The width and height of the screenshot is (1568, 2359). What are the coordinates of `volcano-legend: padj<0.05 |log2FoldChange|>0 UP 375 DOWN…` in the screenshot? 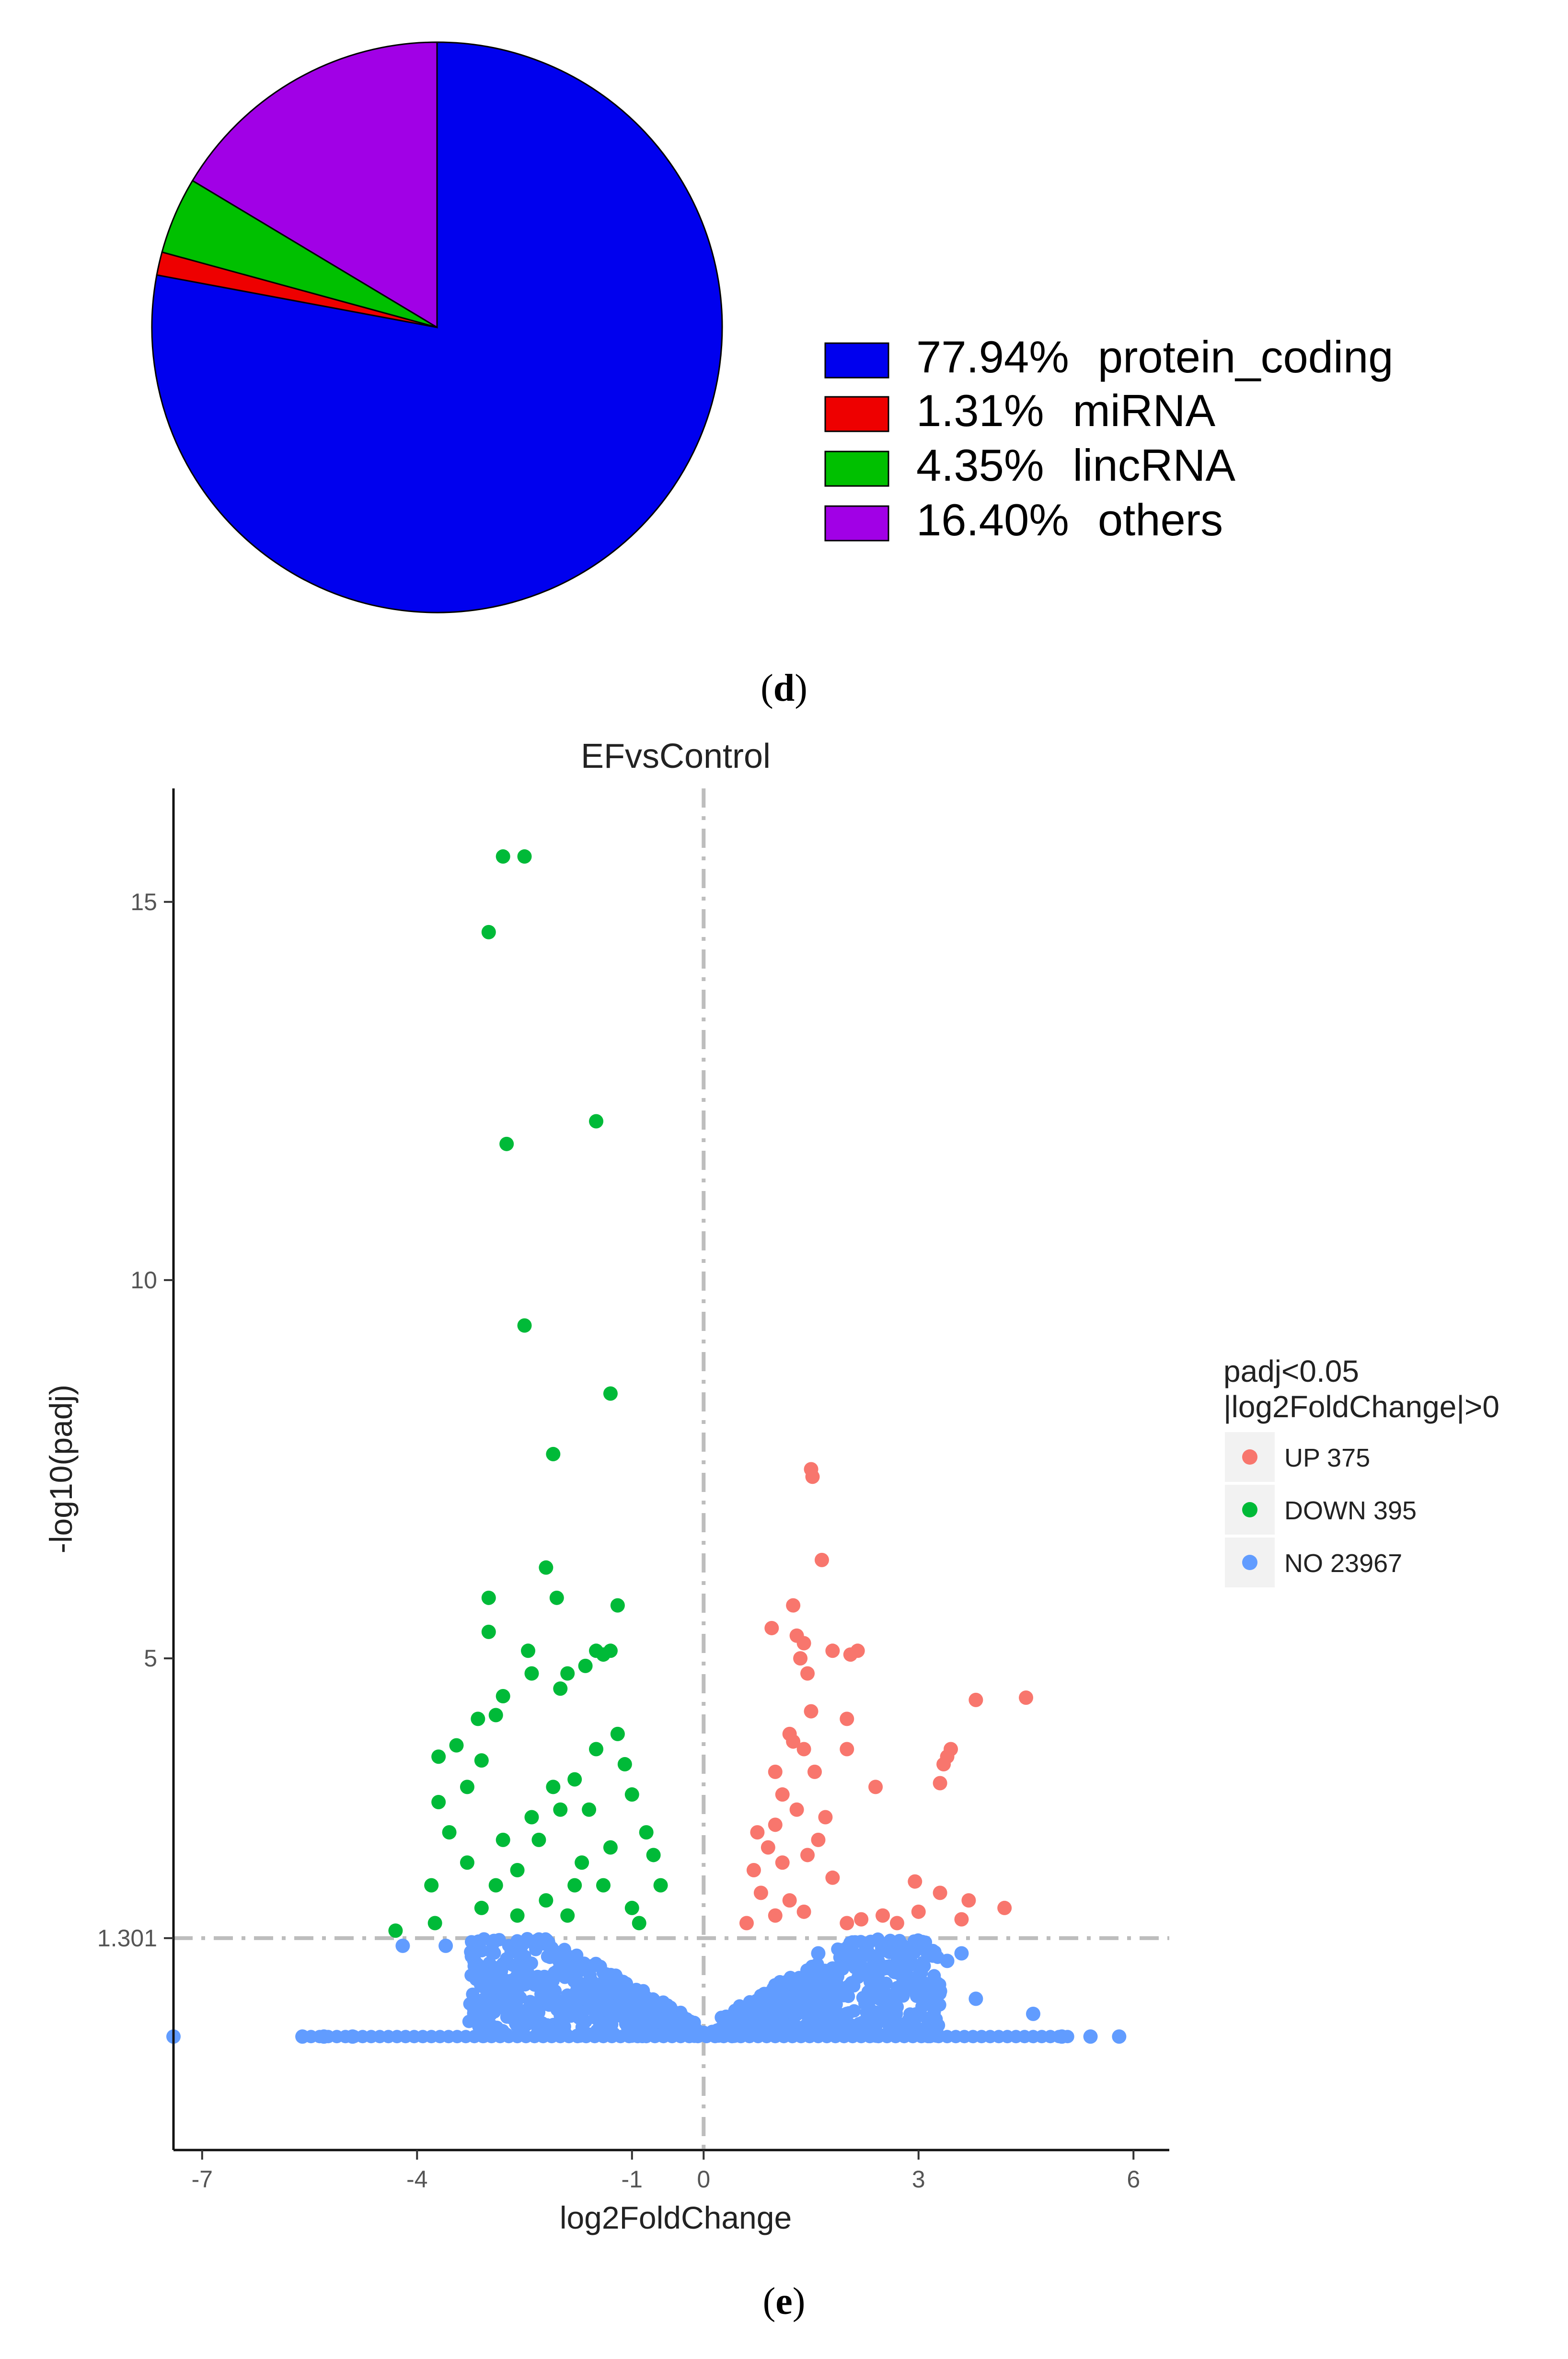 It's located at (1361, 1470).